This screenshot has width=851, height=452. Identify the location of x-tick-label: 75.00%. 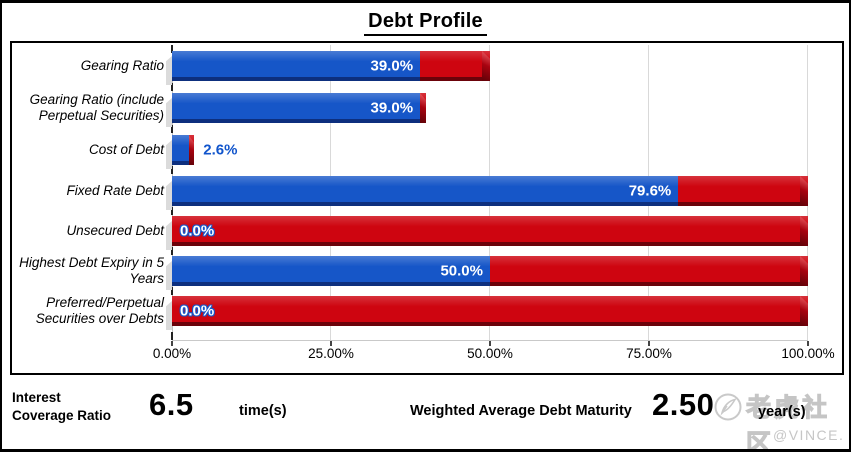
(649, 353).